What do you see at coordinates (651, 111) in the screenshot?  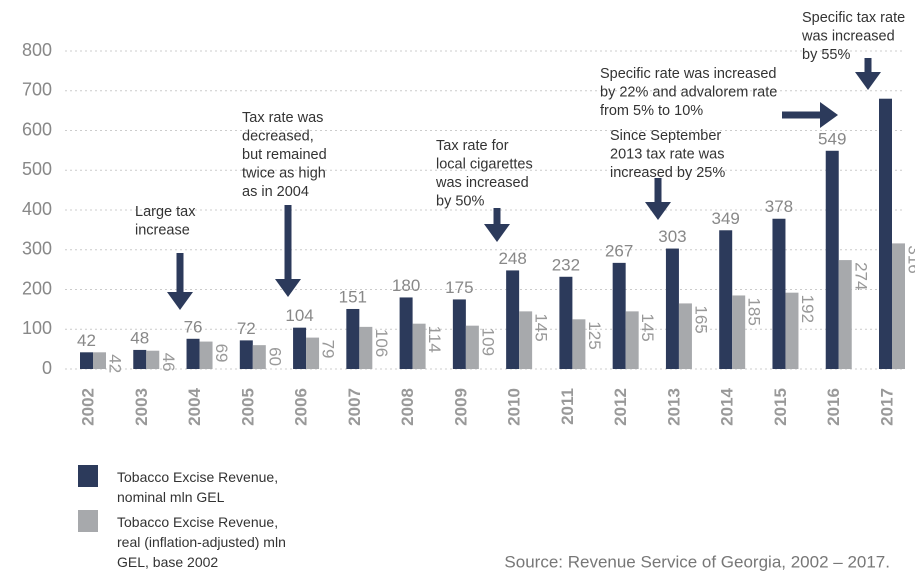 I see `annotation: from 5% to 10%` at bounding box center [651, 111].